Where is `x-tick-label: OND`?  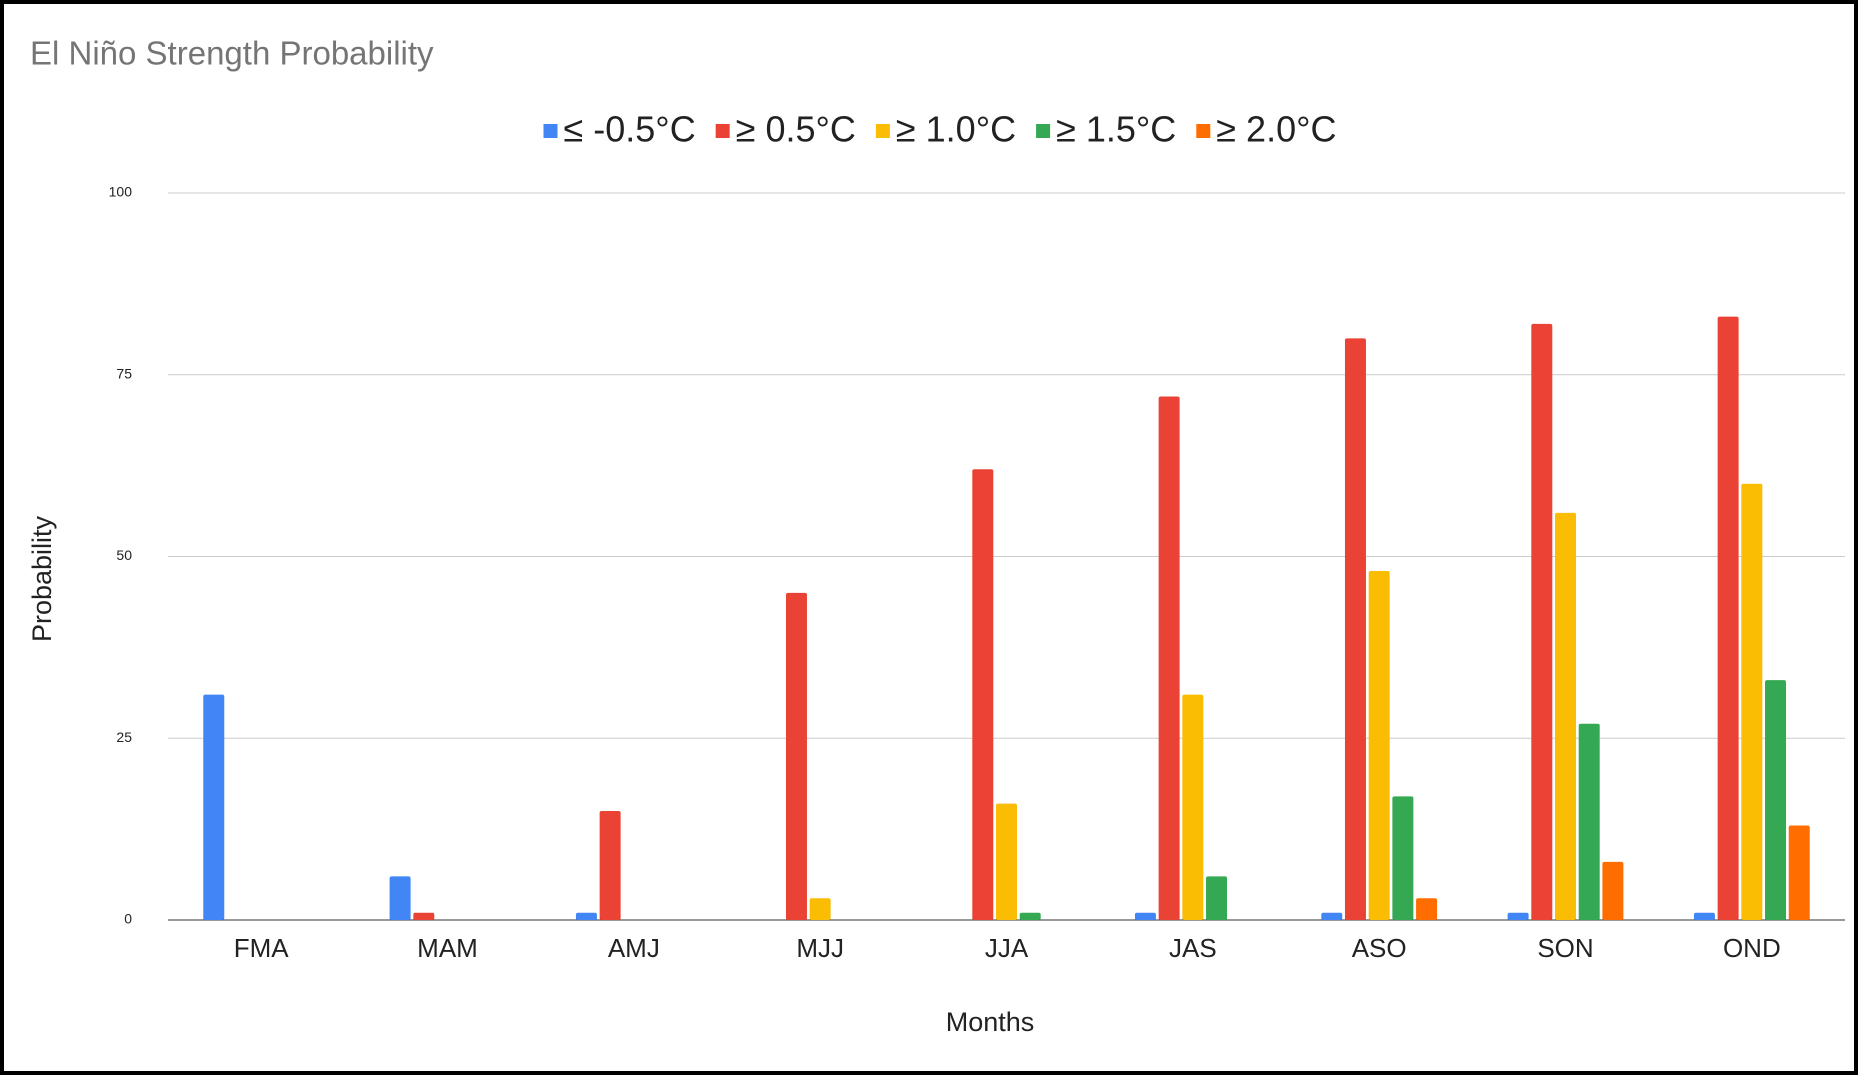
x-tick-label: OND is located at coordinates (1752, 948).